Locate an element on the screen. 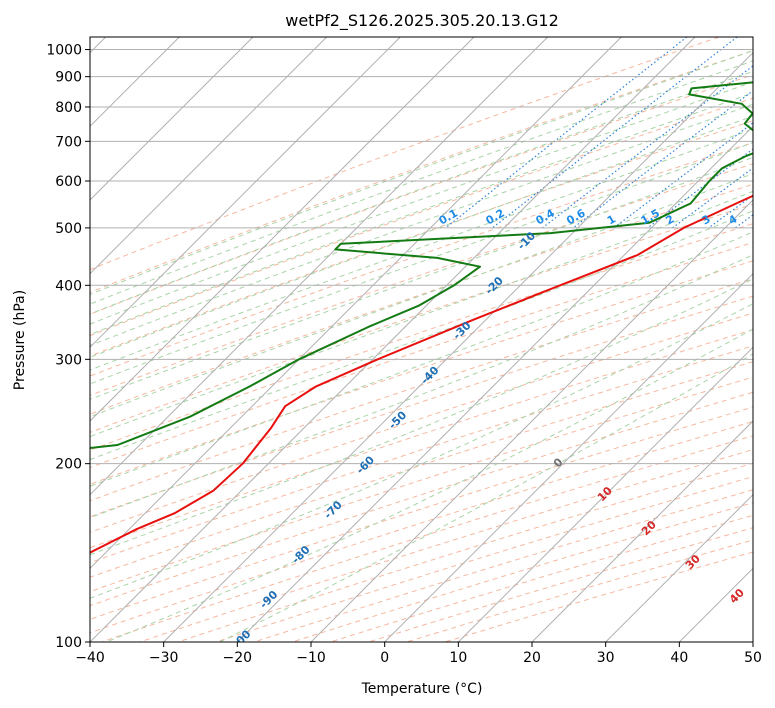  y-axis-title: Pressure (hPa) is located at coordinates (20, 340).